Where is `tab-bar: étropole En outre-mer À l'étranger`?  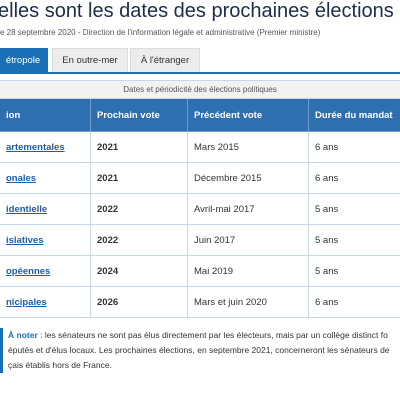 tab-bar: étropole En outre-mer À l'étranger is located at coordinates (200, 61).